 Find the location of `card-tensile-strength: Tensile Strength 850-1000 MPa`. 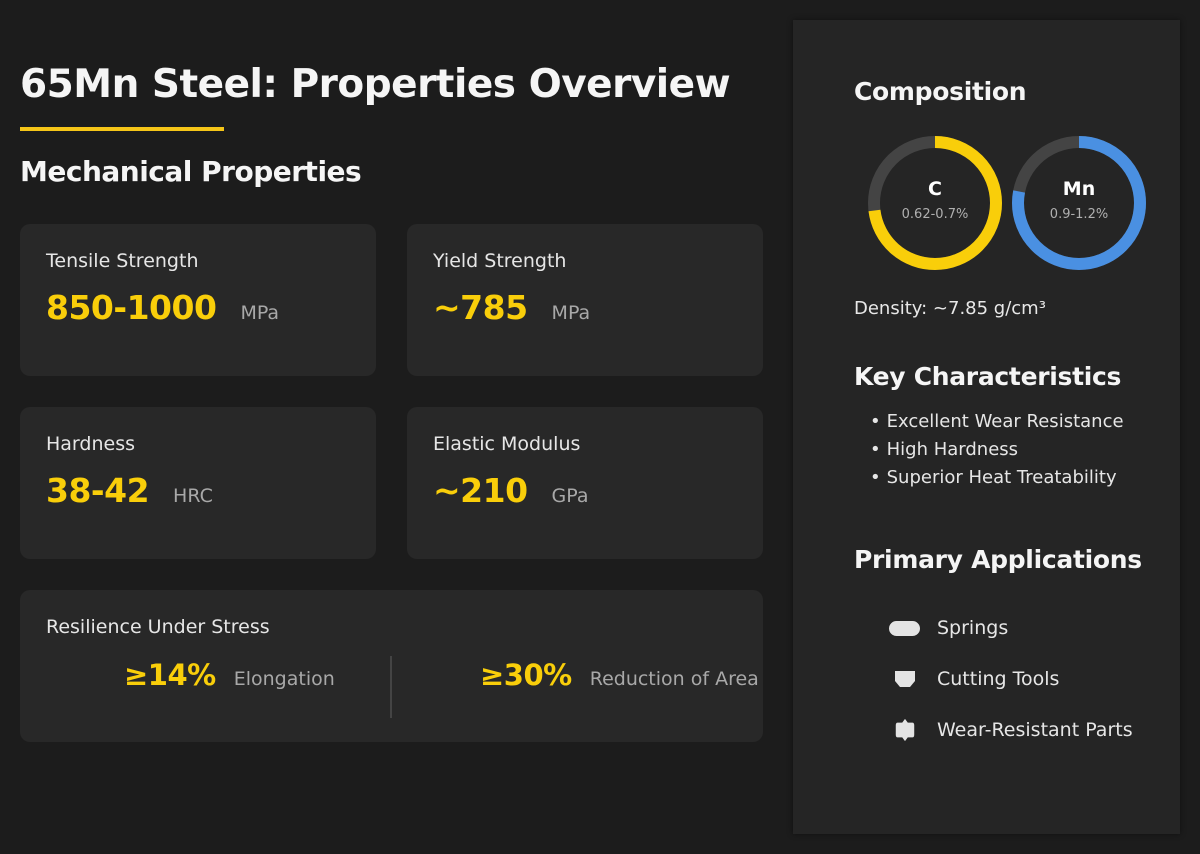

card-tensile-strength: Tensile Strength 850-1000 MPa is located at coordinates (198, 300).